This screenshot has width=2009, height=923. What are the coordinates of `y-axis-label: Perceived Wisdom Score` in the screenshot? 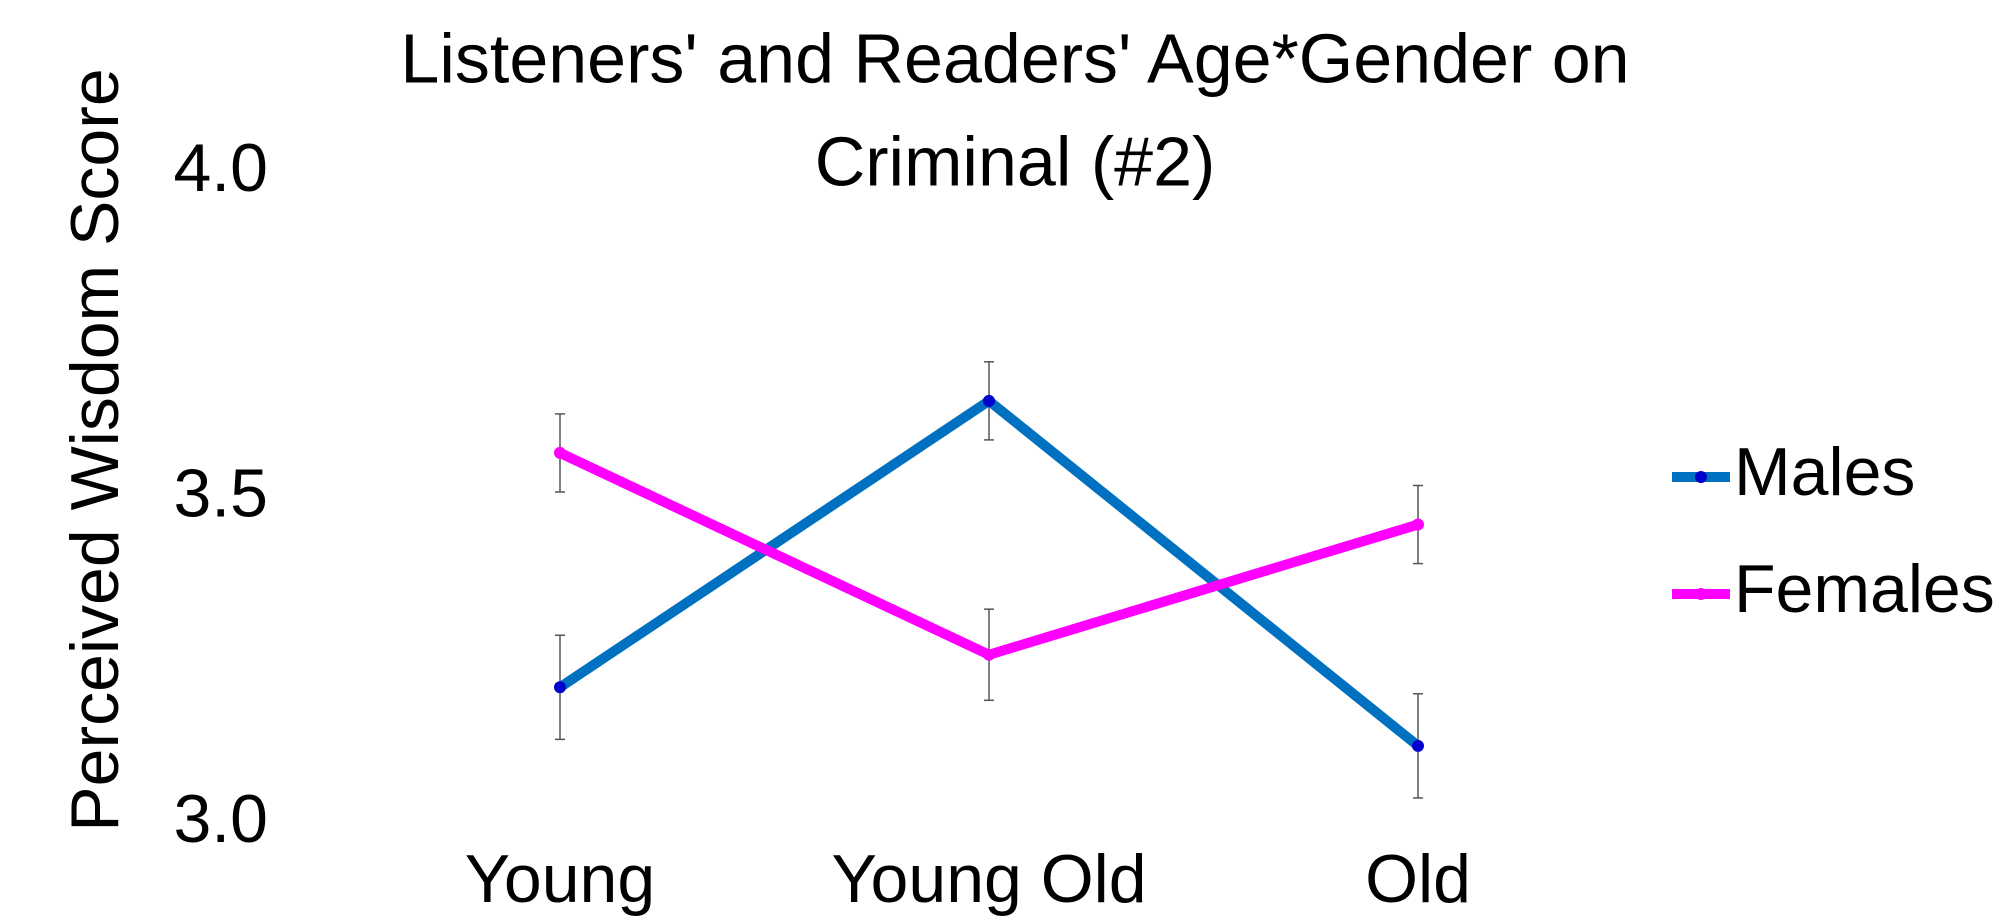 It's located at (95, 449).